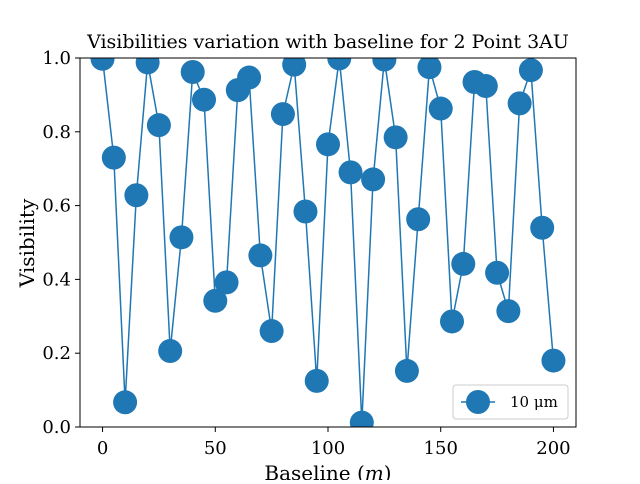 The image size is (640, 484). Describe the element at coordinates (56, 206) in the screenshot. I see `y-tick-label: 0.6` at that location.